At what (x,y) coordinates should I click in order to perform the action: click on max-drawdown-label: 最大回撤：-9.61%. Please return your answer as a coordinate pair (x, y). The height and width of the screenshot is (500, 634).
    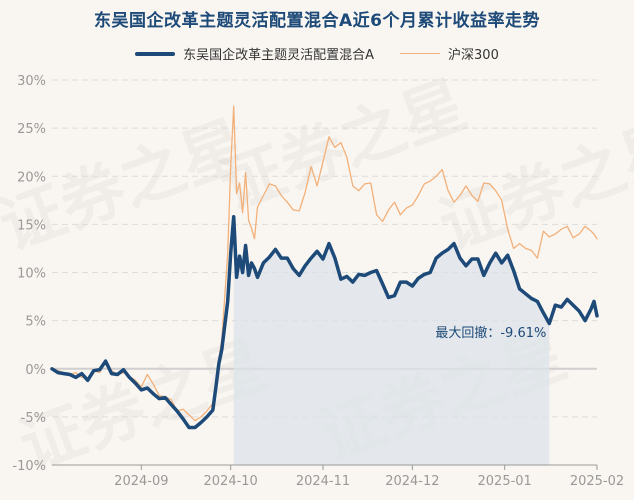
    Looking at the image, I should click on (490, 333).